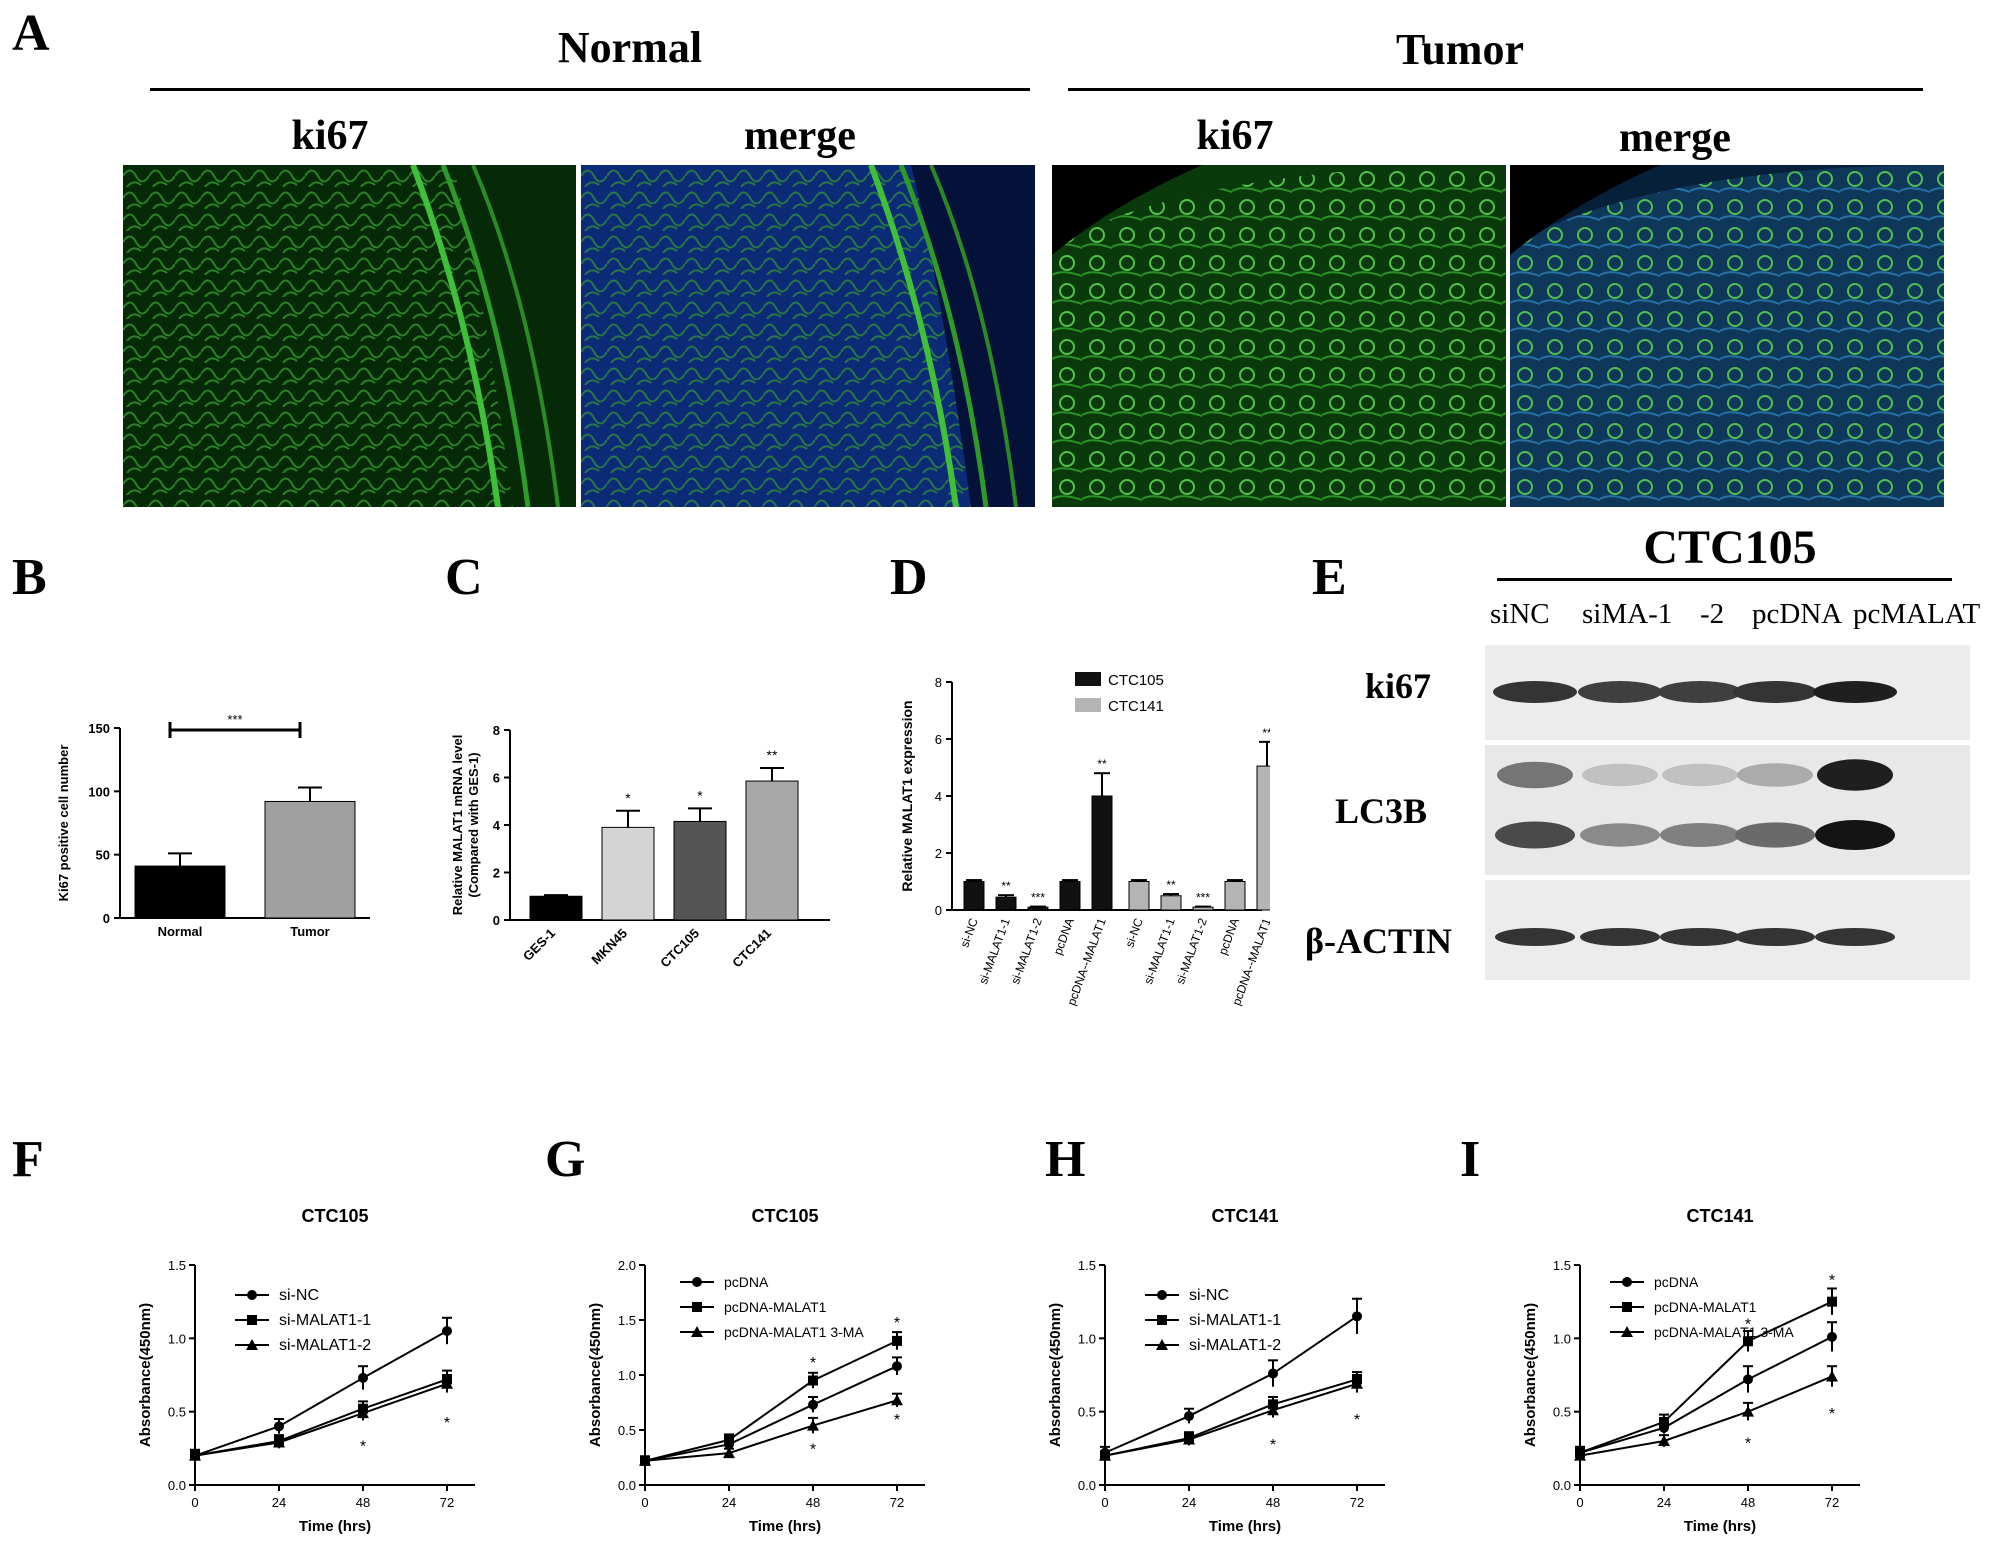  I want to click on chart-title: CTC141, so click(1719, 1216).